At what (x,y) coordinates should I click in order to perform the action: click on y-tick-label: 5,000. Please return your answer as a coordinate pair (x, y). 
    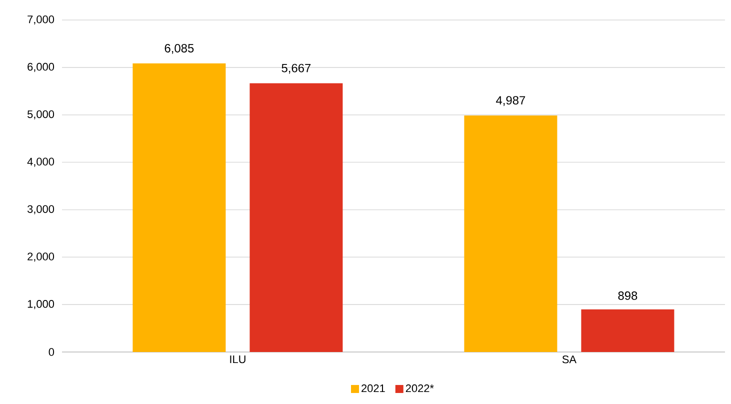
    Looking at the image, I should click on (40, 115).